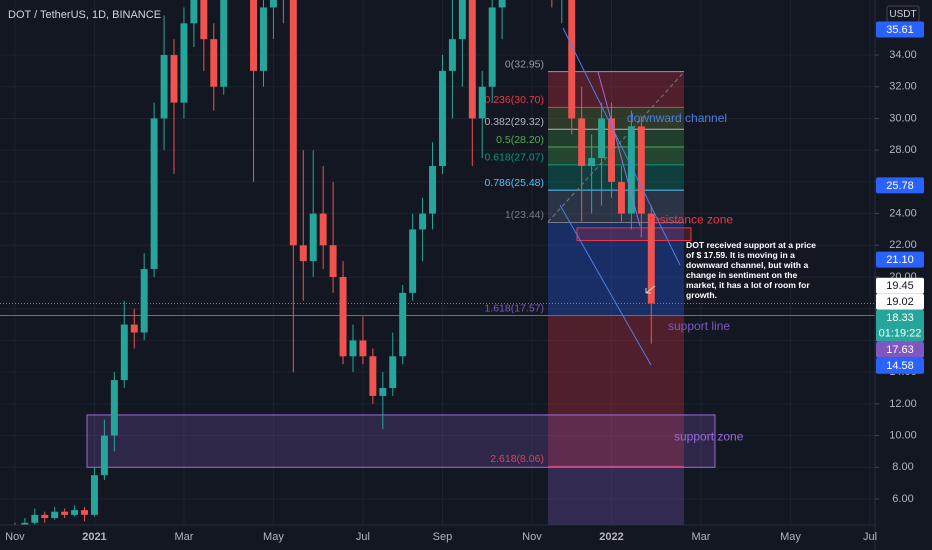  What do you see at coordinates (903, 55) in the screenshot?
I see `y-tick-label: 34.00` at bounding box center [903, 55].